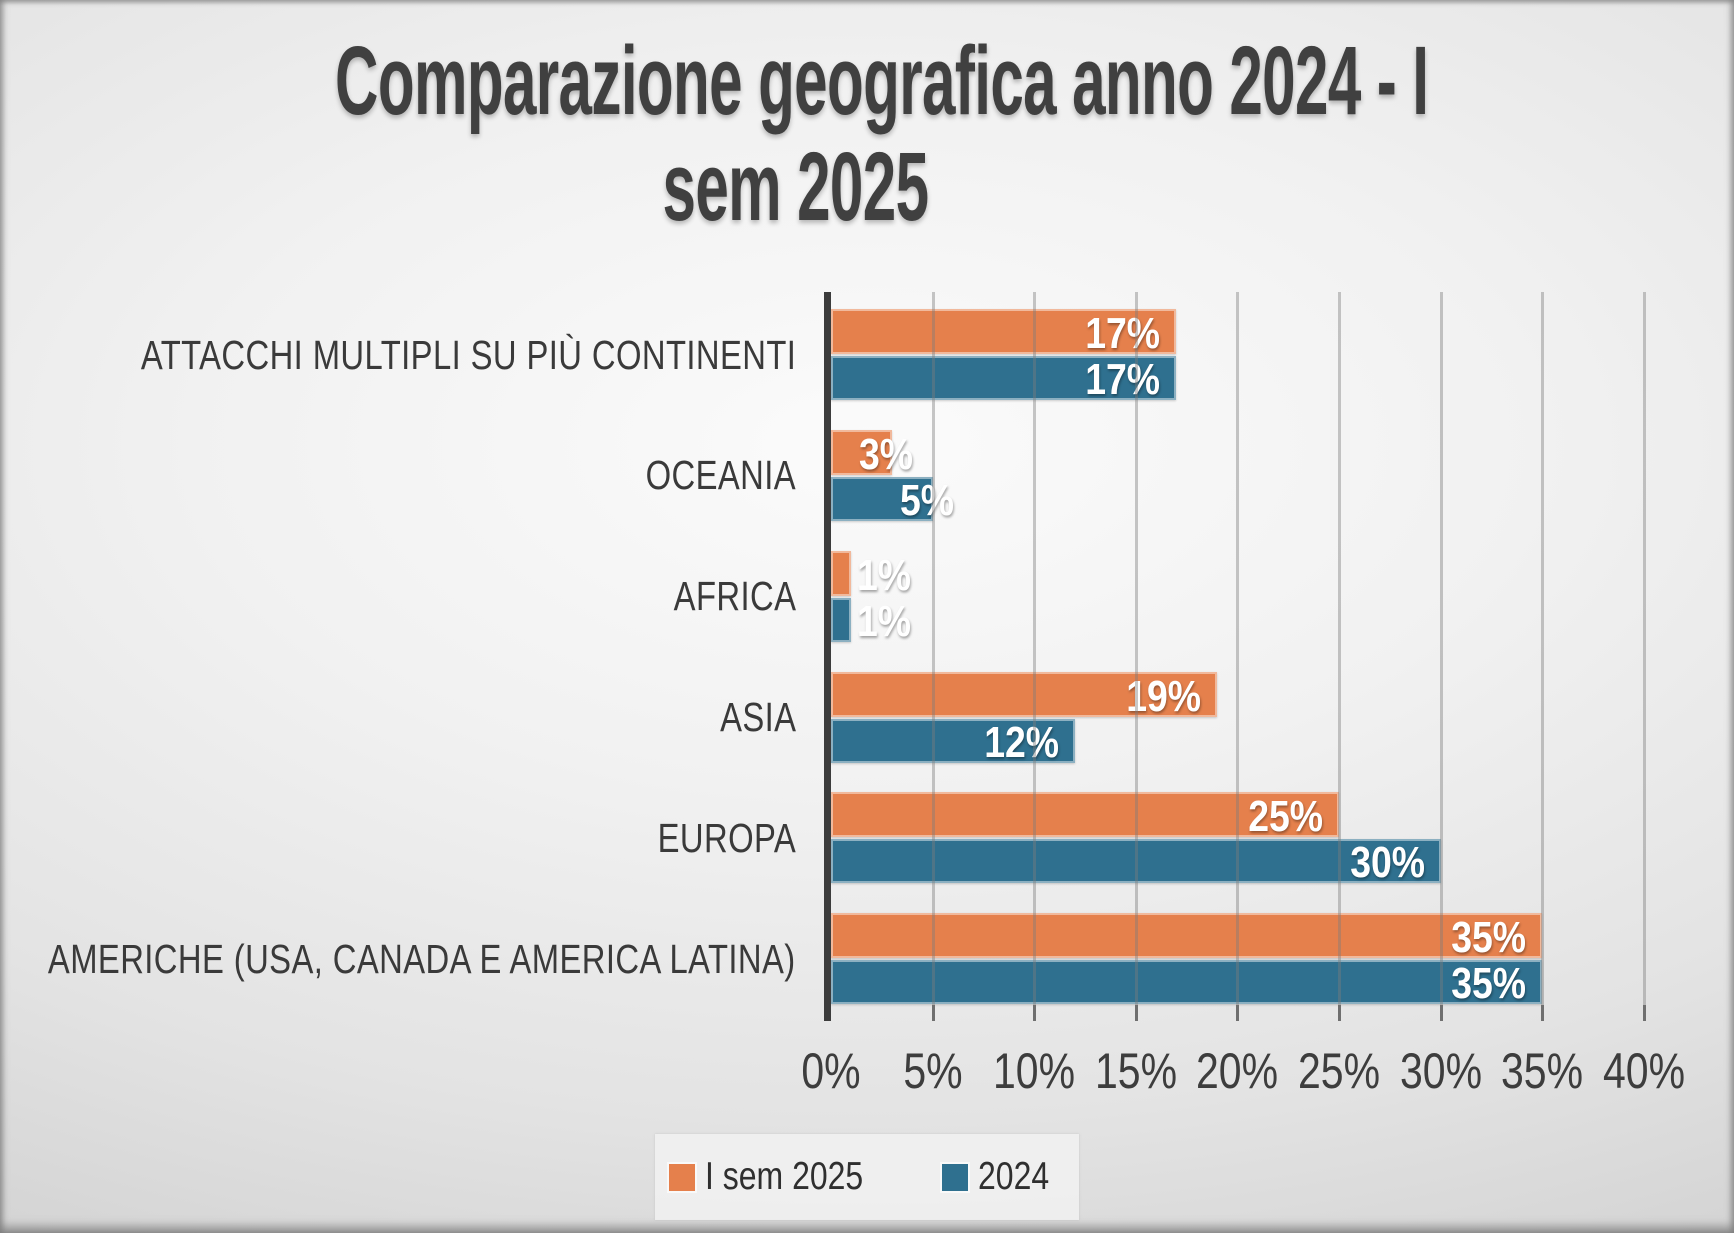 Image resolution: width=1734 pixels, height=1233 pixels. Describe the element at coordinates (795, 186) in the screenshot. I see `chart-title-line2: sem 2025` at that location.